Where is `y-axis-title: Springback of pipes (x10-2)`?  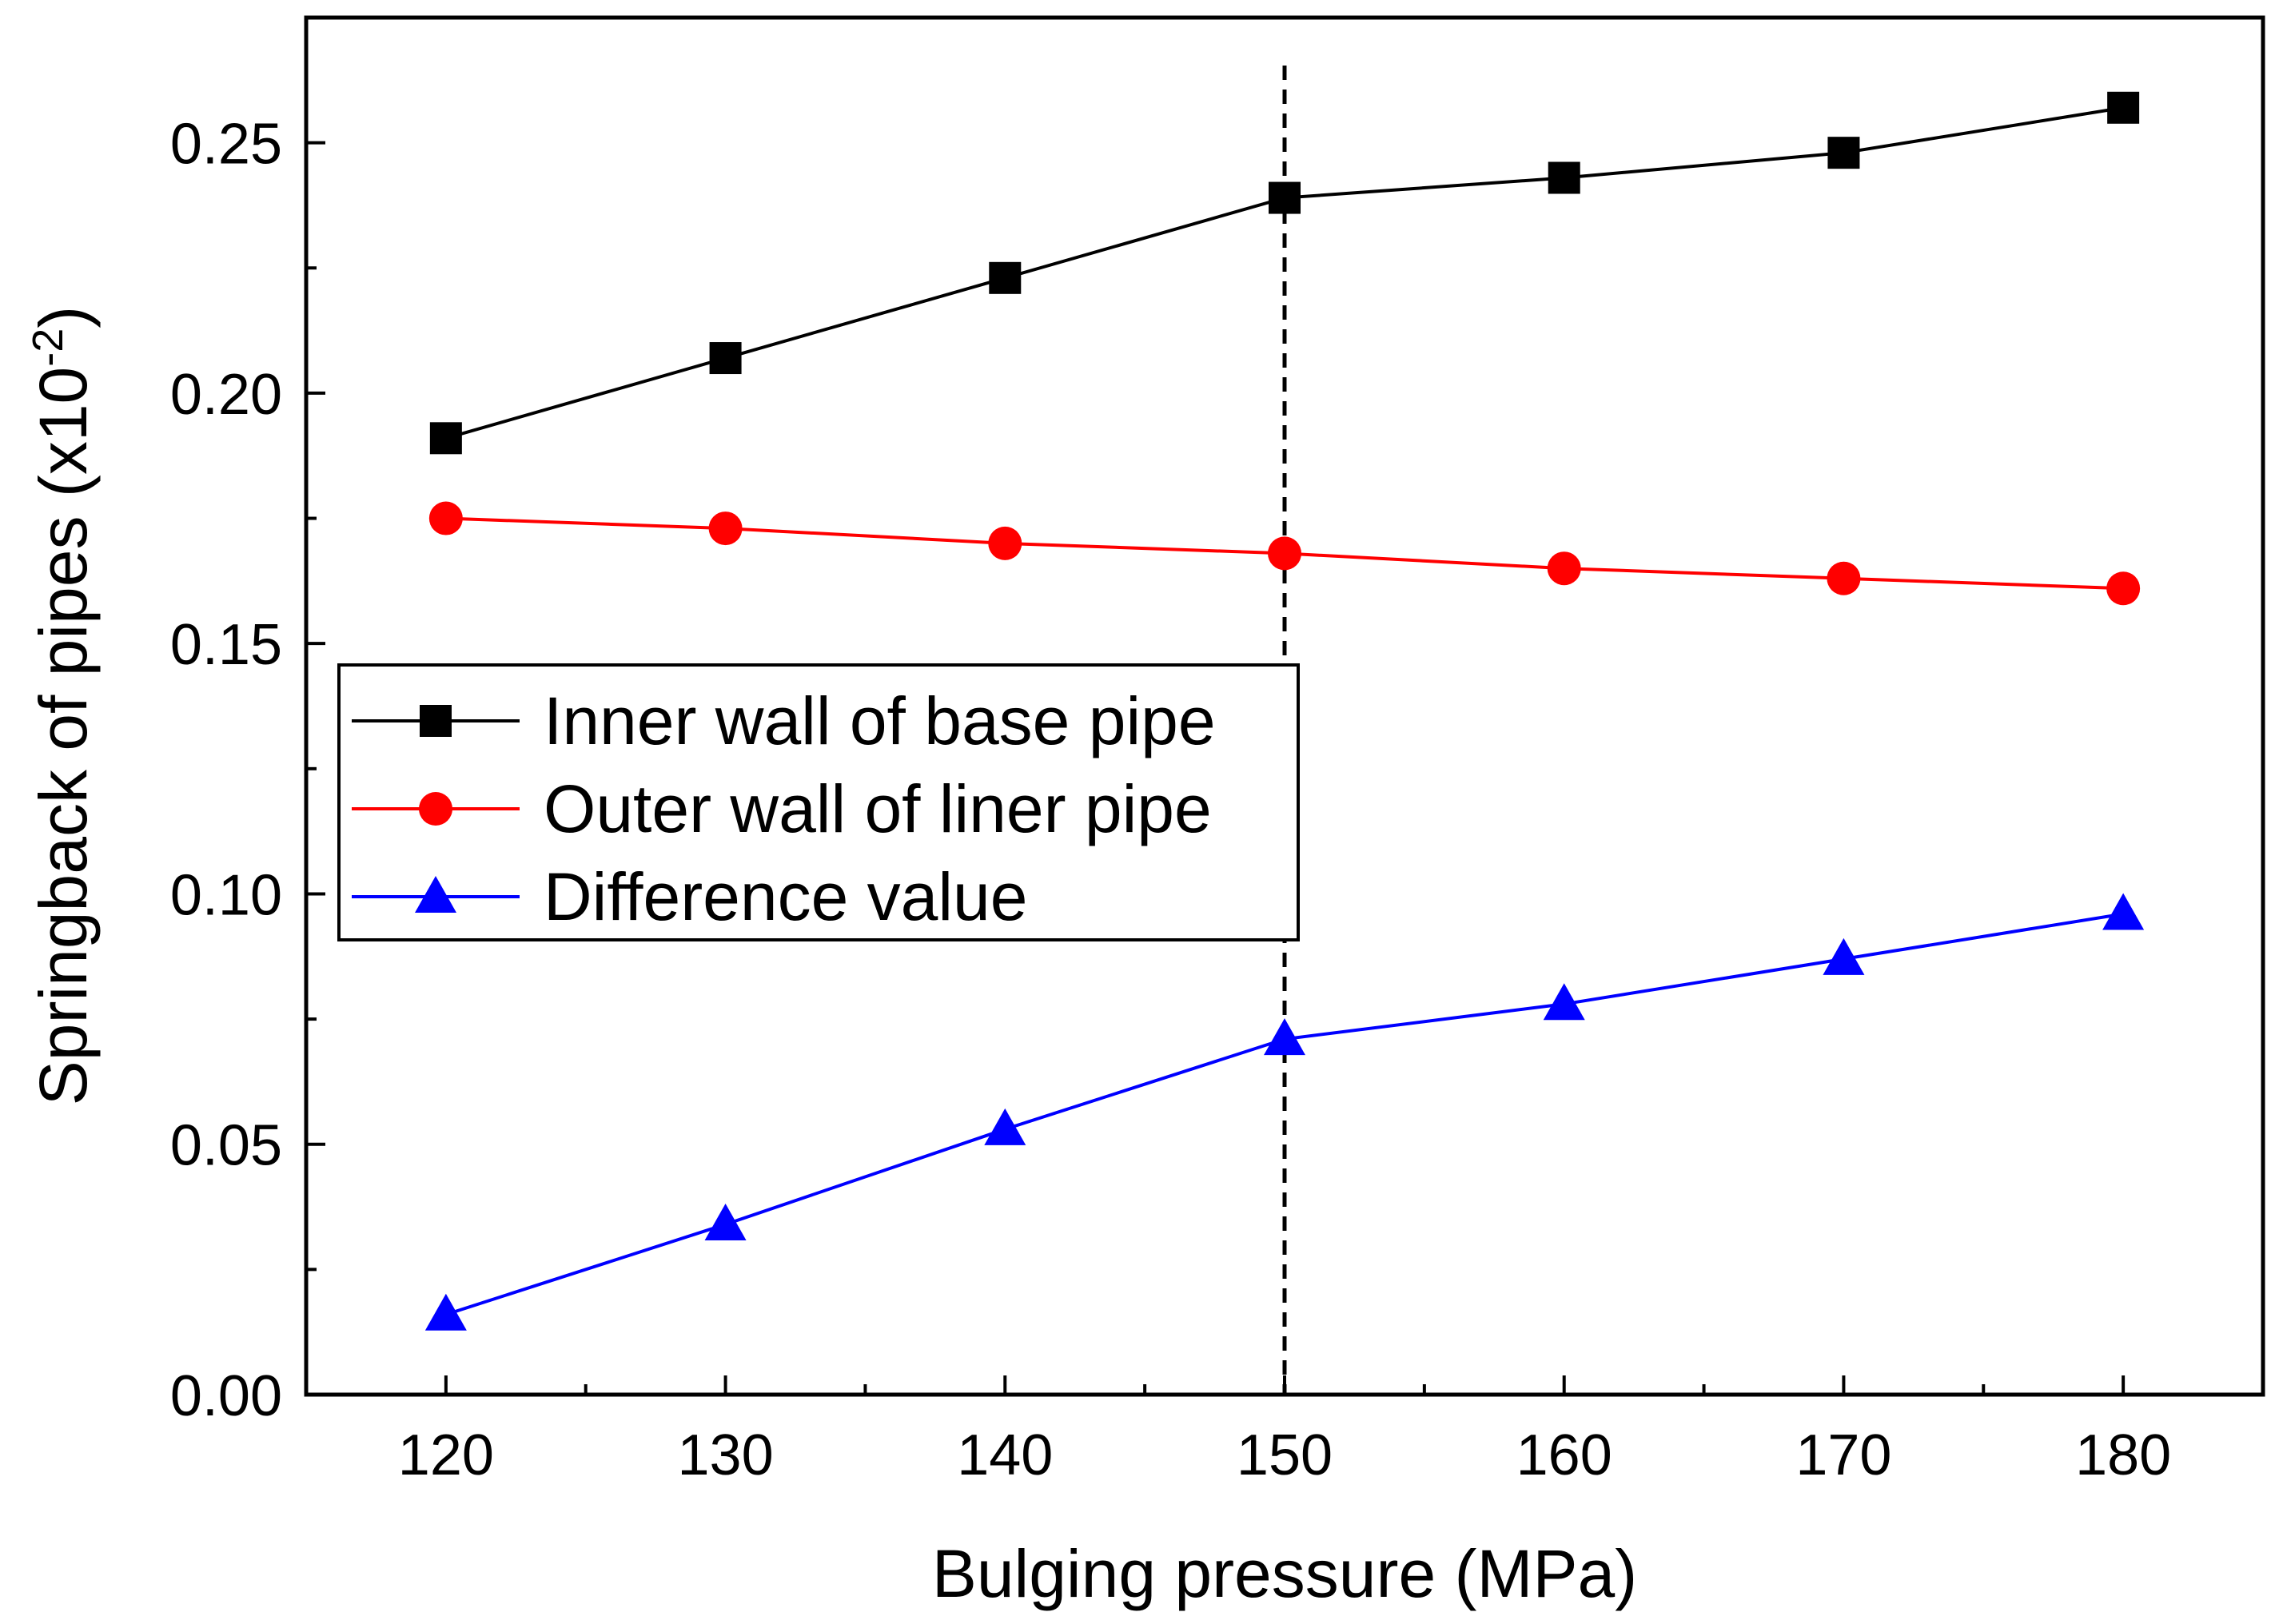
y-axis-title: Springback of pipes (x10-2) is located at coordinates (62, 706).